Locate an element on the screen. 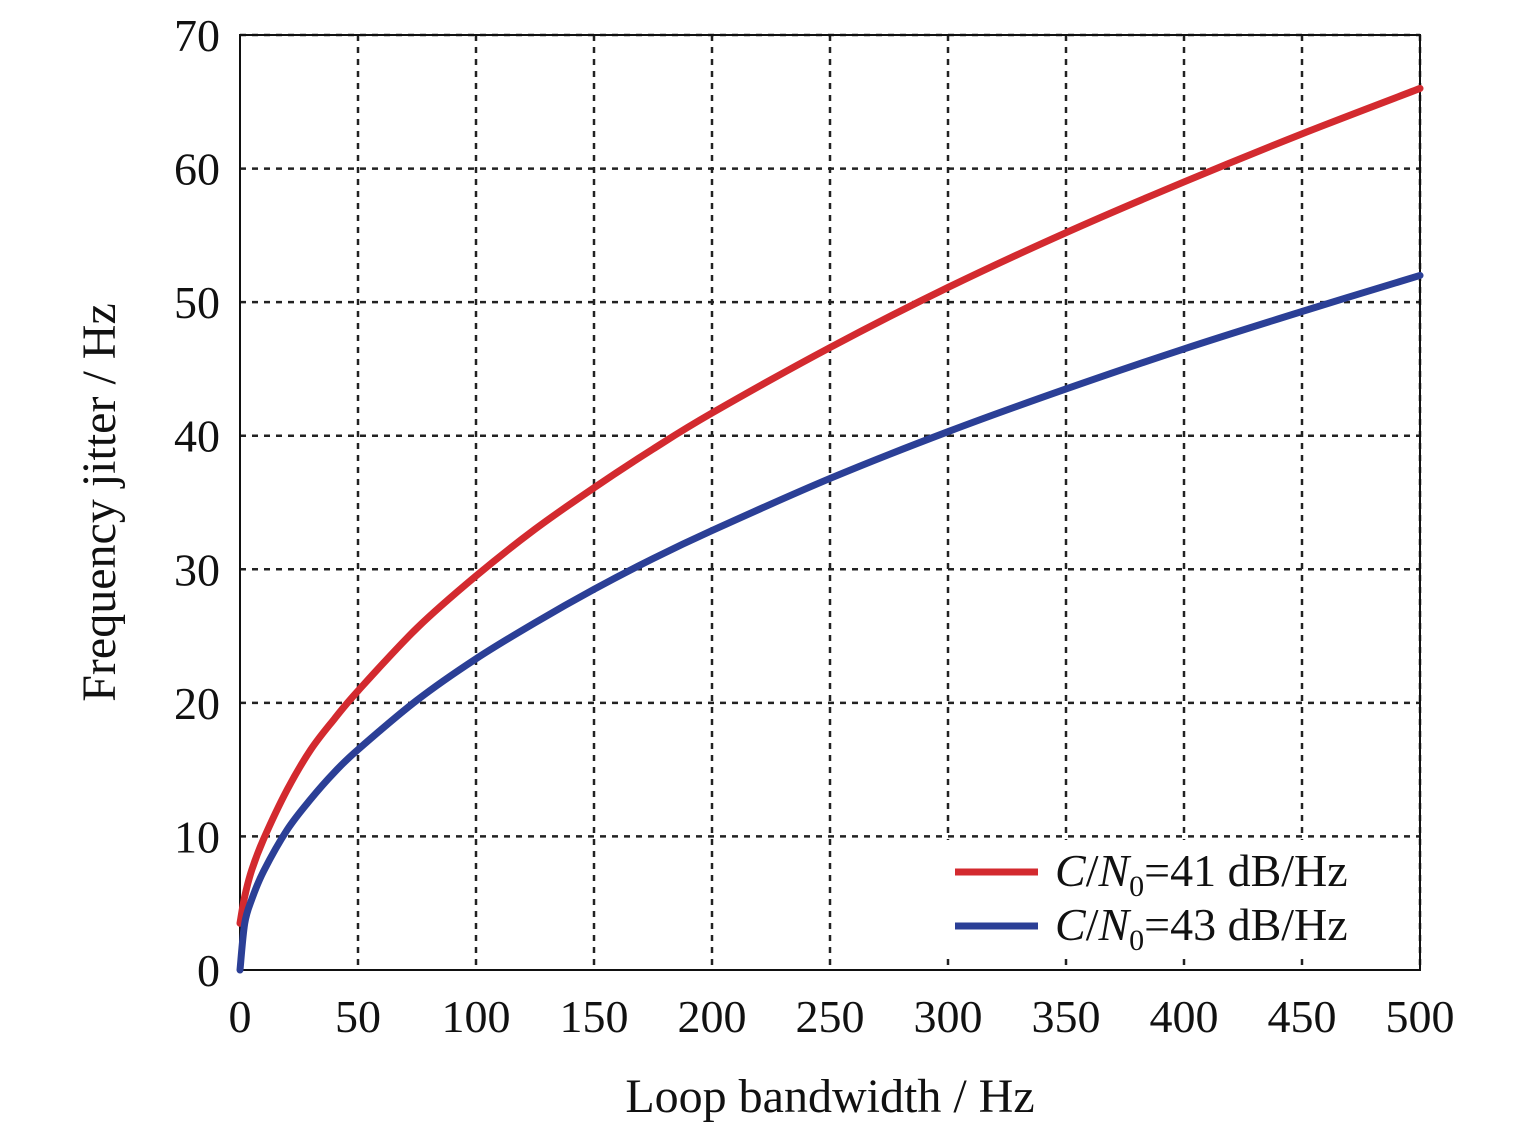  x-tick-label-450: 450 is located at coordinates (1302, 1016).